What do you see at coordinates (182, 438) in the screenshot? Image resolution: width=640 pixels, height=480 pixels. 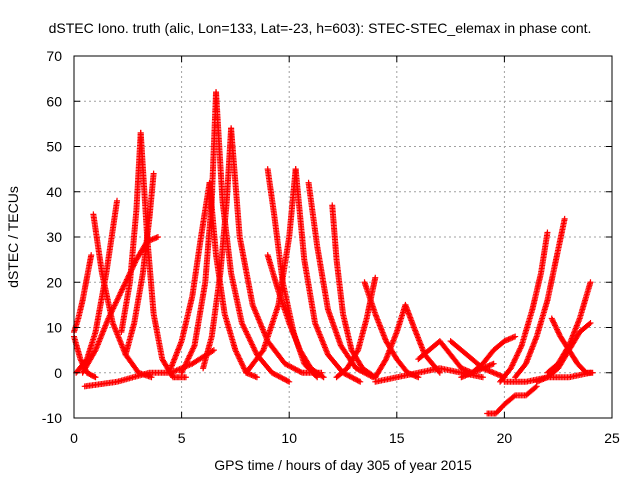 I see `x-tick-label: 5` at bounding box center [182, 438].